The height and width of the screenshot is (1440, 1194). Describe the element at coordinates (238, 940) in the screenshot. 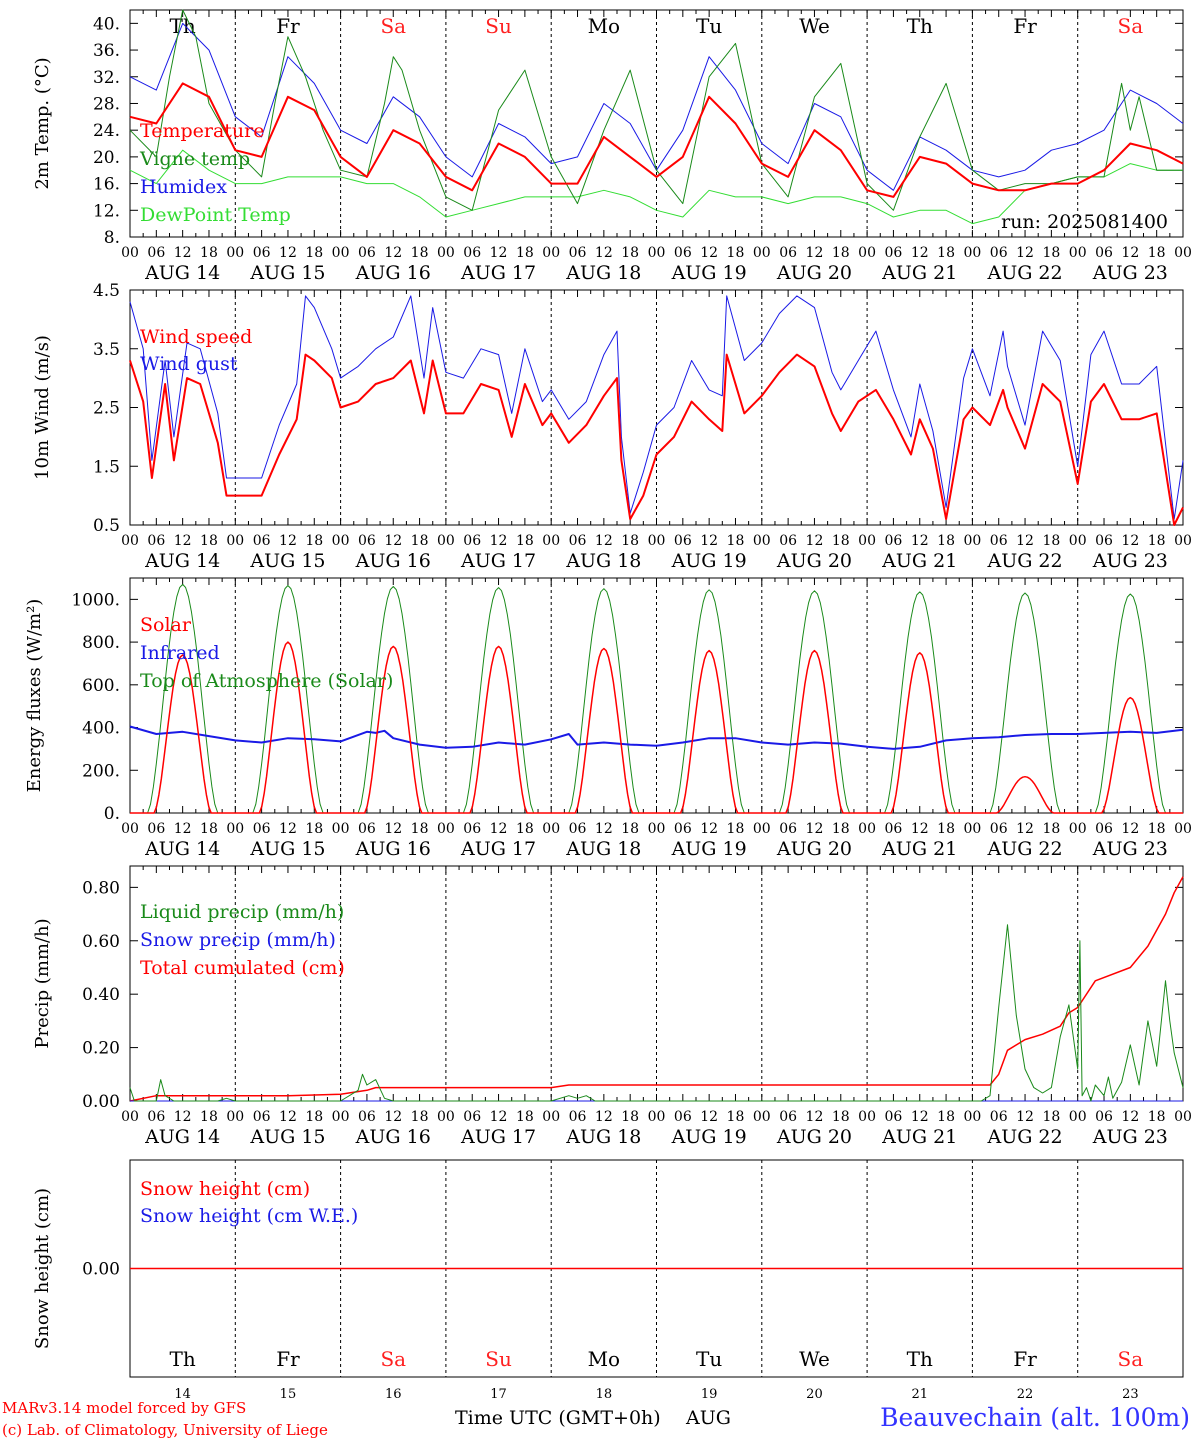

I see `legend-entry: Snow precip (mm/h)` at that location.